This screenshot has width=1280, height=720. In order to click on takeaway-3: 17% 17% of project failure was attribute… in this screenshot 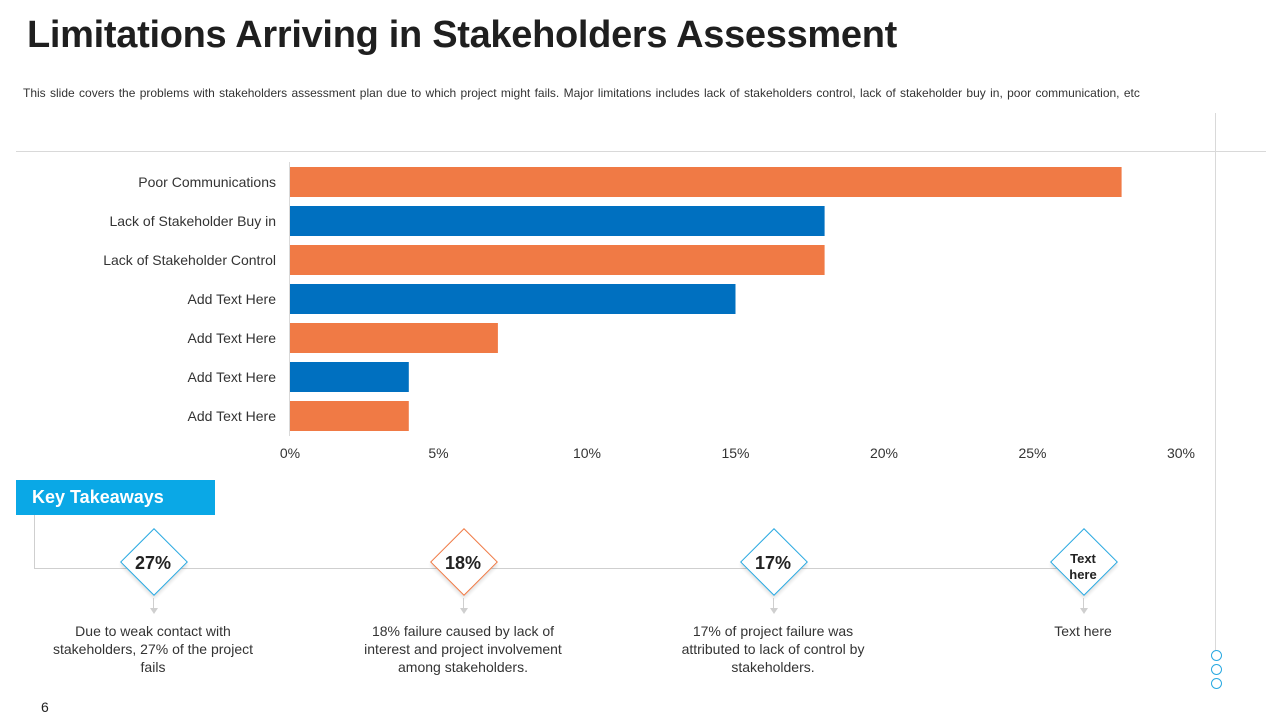, I will do `click(773, 609)`.